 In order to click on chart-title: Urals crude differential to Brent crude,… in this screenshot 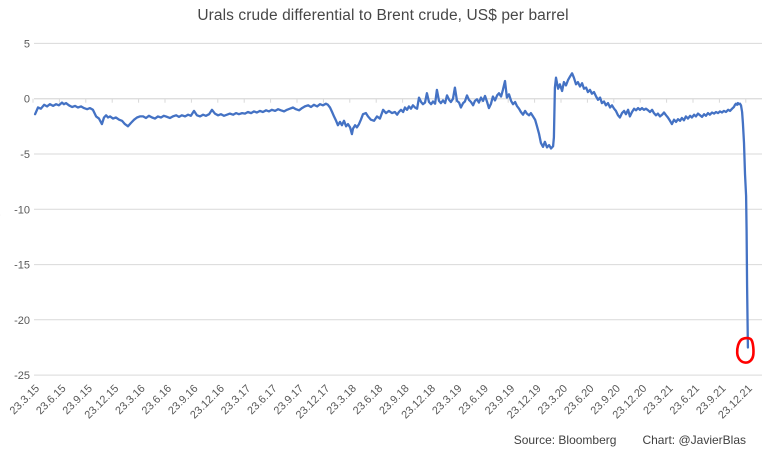, I will do `click(383, 15)`.